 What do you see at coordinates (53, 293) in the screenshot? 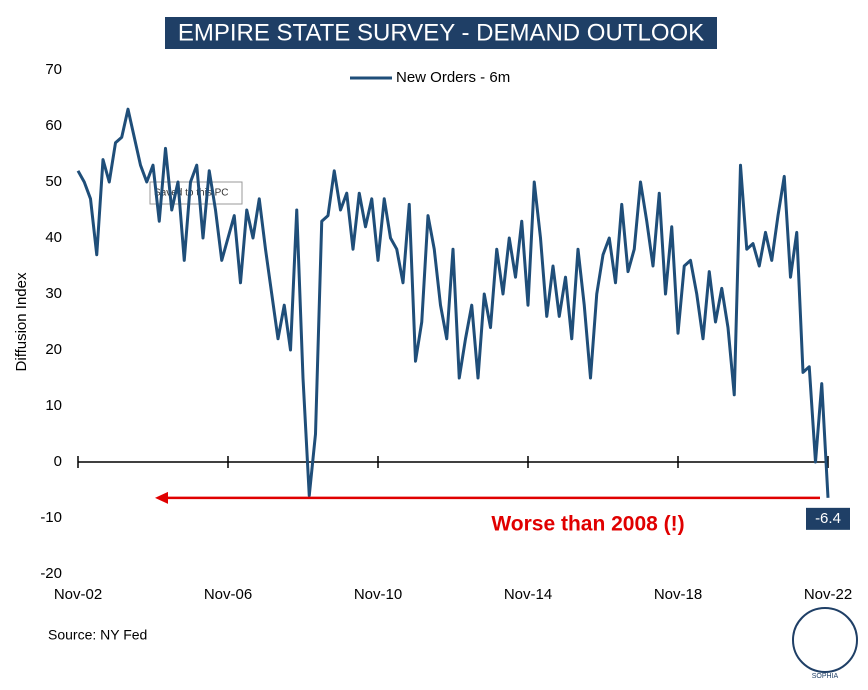
I see `y-tick-label: 30` at bounding box center [53, 293].